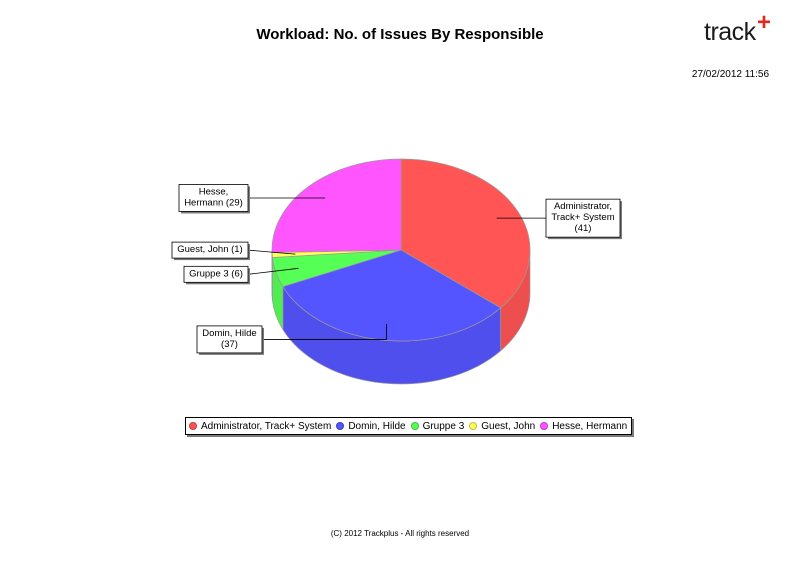  I want to click on label-gruppe-3: Gruppe 3 (6), so click(241, 275).